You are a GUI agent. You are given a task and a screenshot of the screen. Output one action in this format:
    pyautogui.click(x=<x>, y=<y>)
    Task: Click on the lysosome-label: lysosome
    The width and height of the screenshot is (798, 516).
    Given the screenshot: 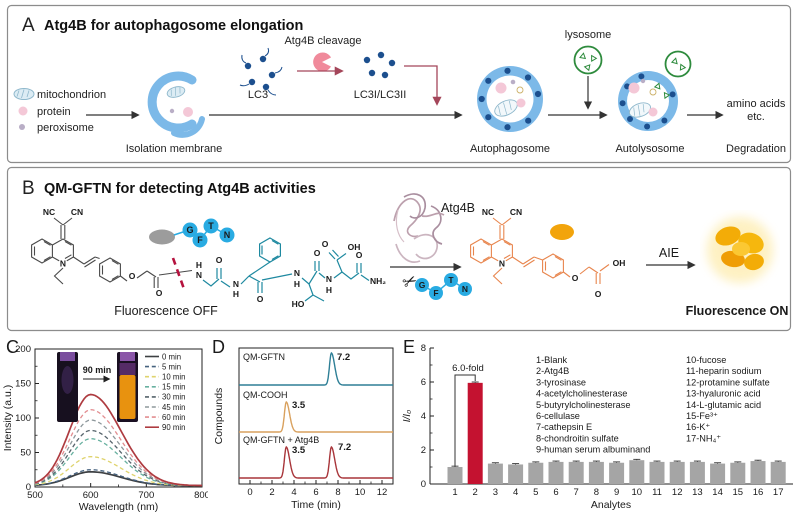 What is the action you would take?
    pyautogui.click(x=588, y=35)
    